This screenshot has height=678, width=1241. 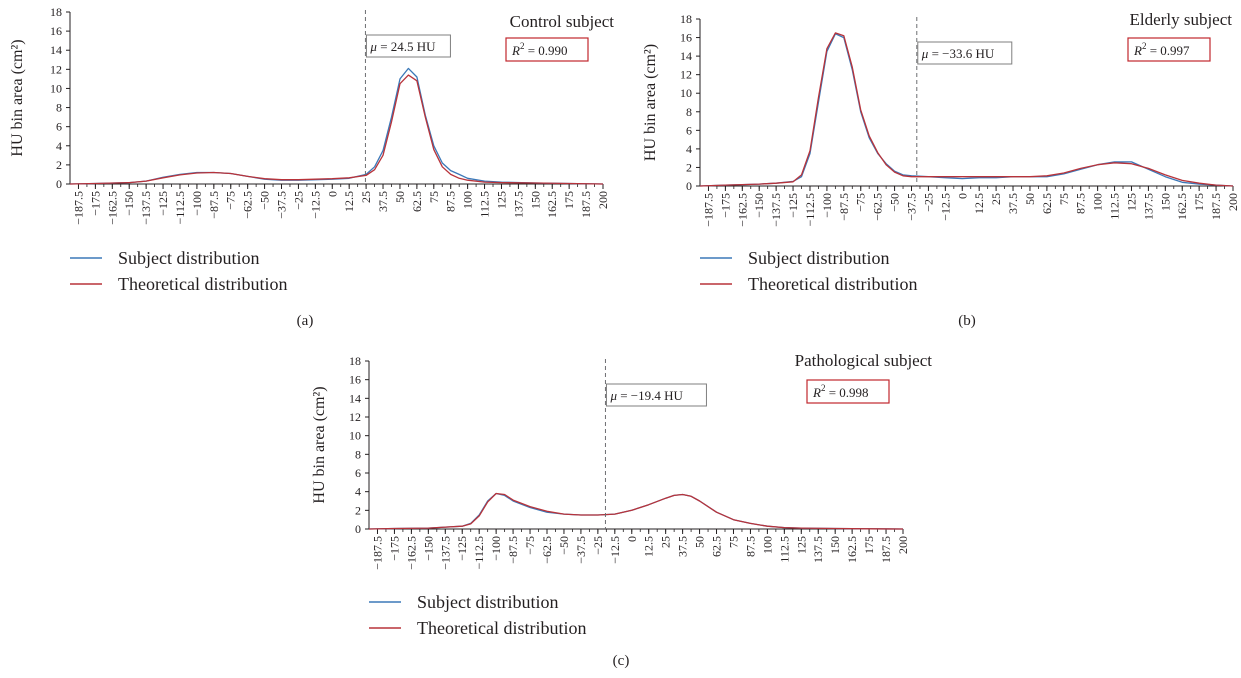 I want to click on x-tick-label: −12.5, so click(x=615, y=550).